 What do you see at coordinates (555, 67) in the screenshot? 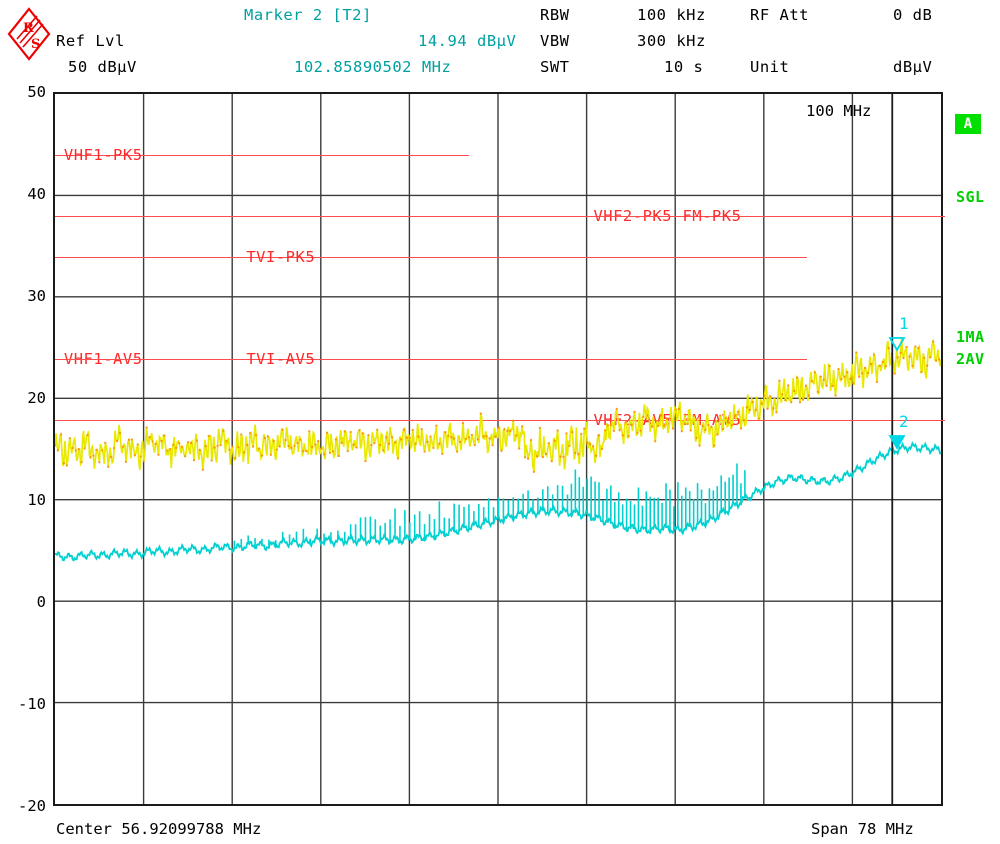
I see `sweep-time-label: SWT` at bounding box center [555, 67].